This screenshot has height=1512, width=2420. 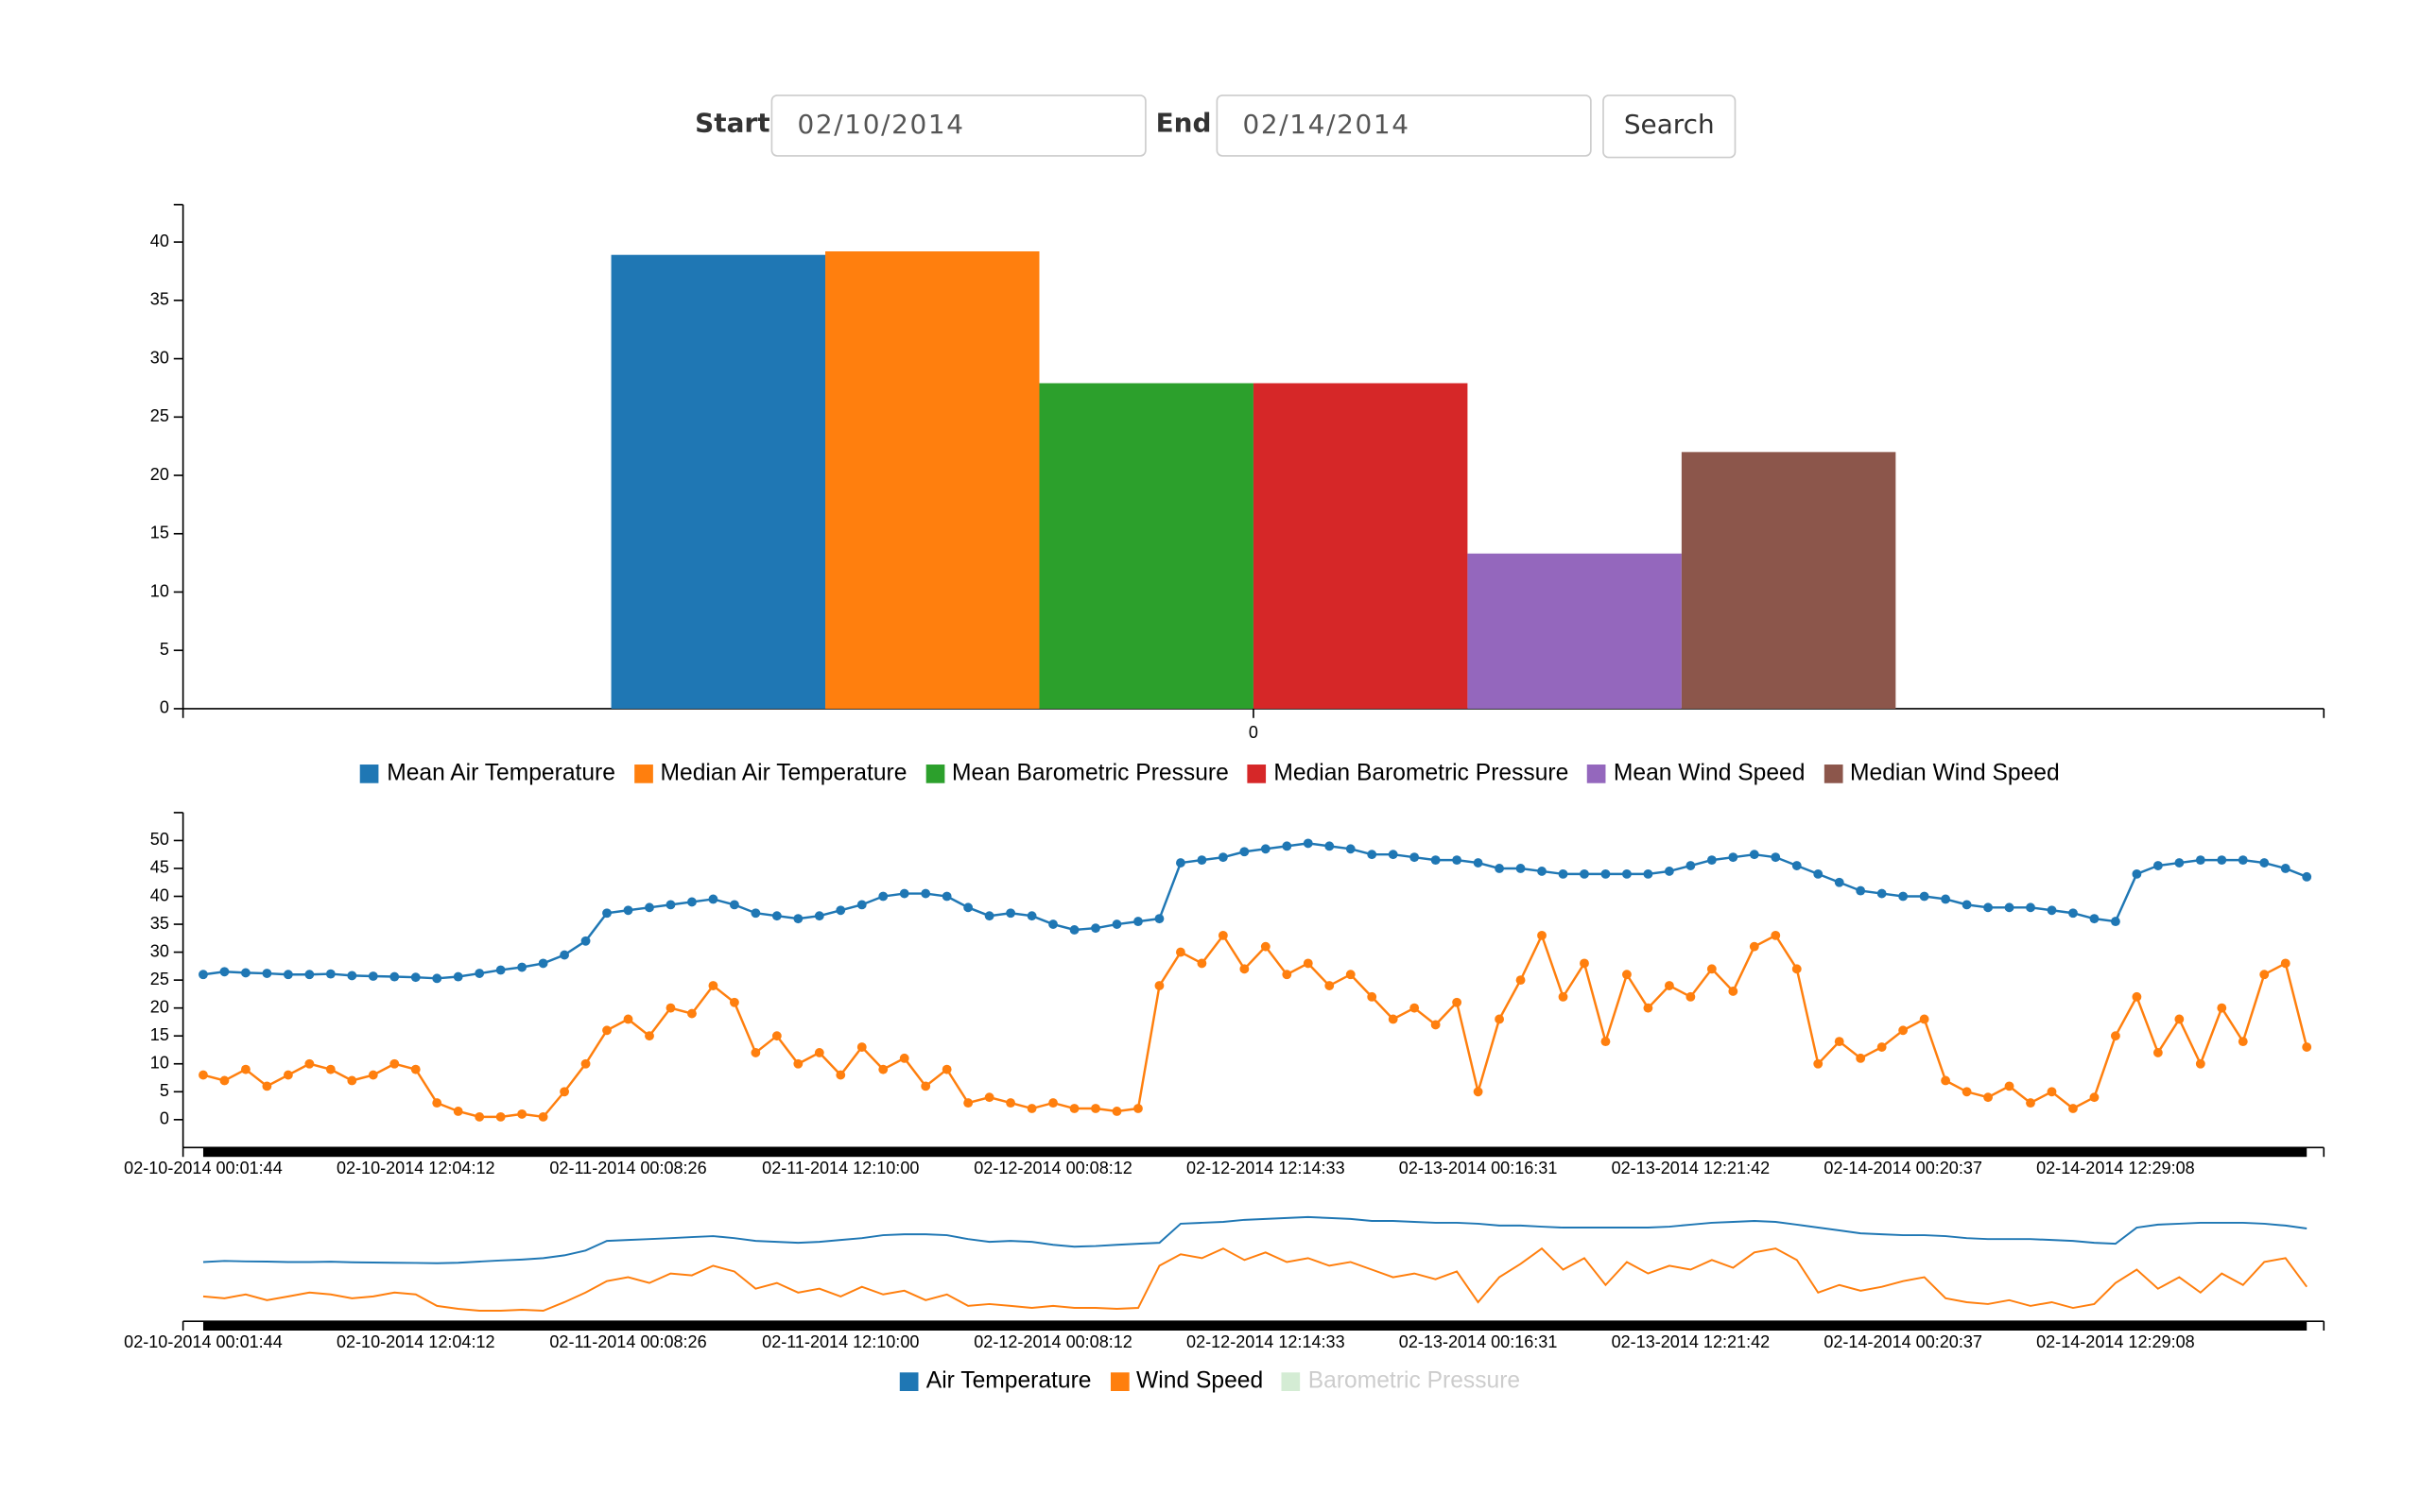 What do you see at coordinates (1255, 1025) in the screenshot?
I see `series-line` at bounding box center [1255, 1025].